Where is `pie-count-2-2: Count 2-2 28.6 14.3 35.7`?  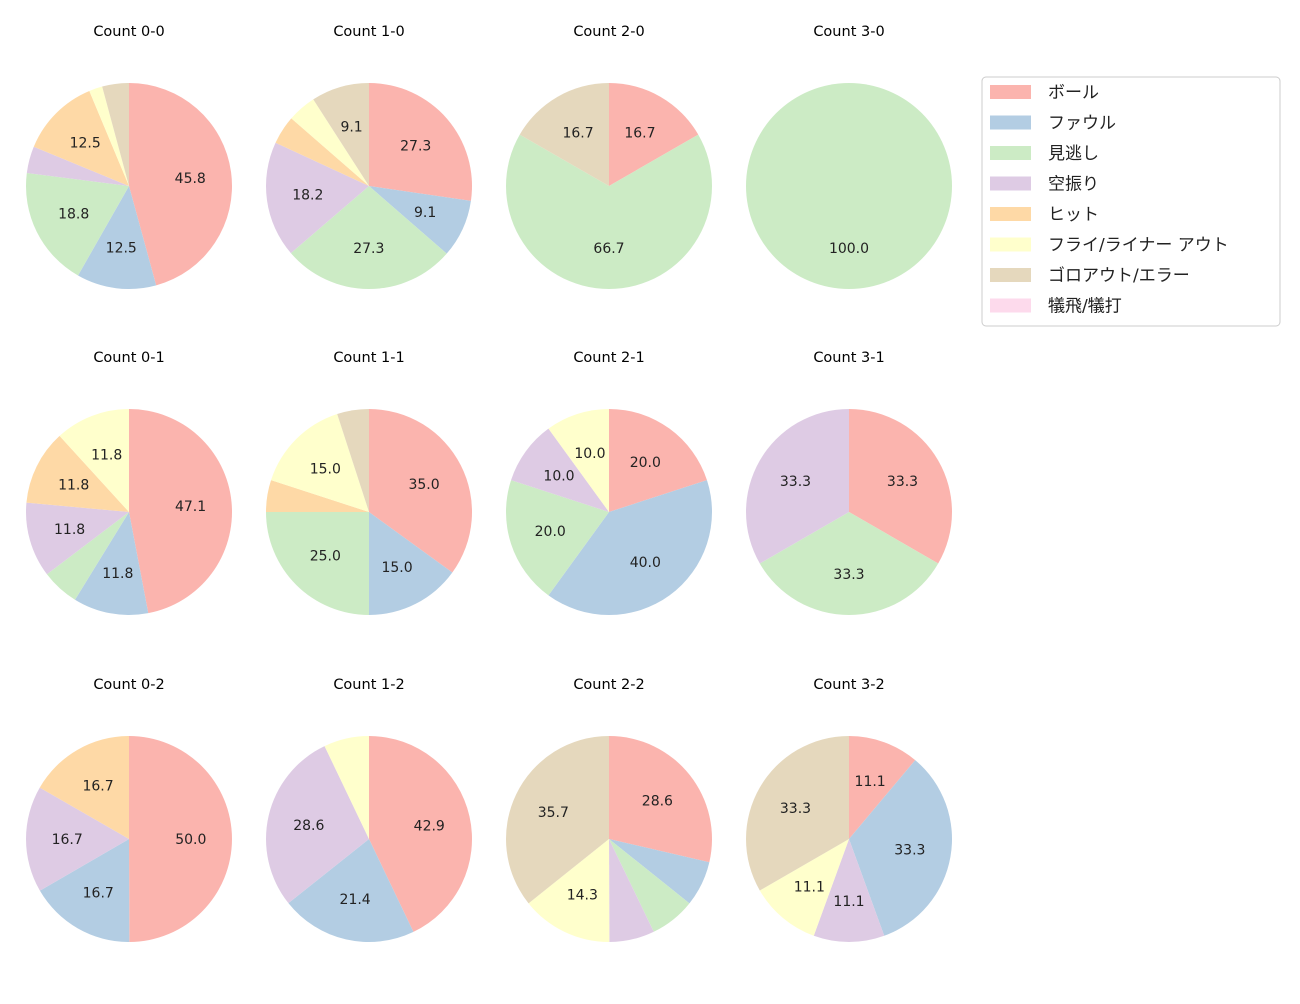
pie-count-2-2: Count 2-2 28.6 14.3 35.7 is located at coordinates (609, 809).